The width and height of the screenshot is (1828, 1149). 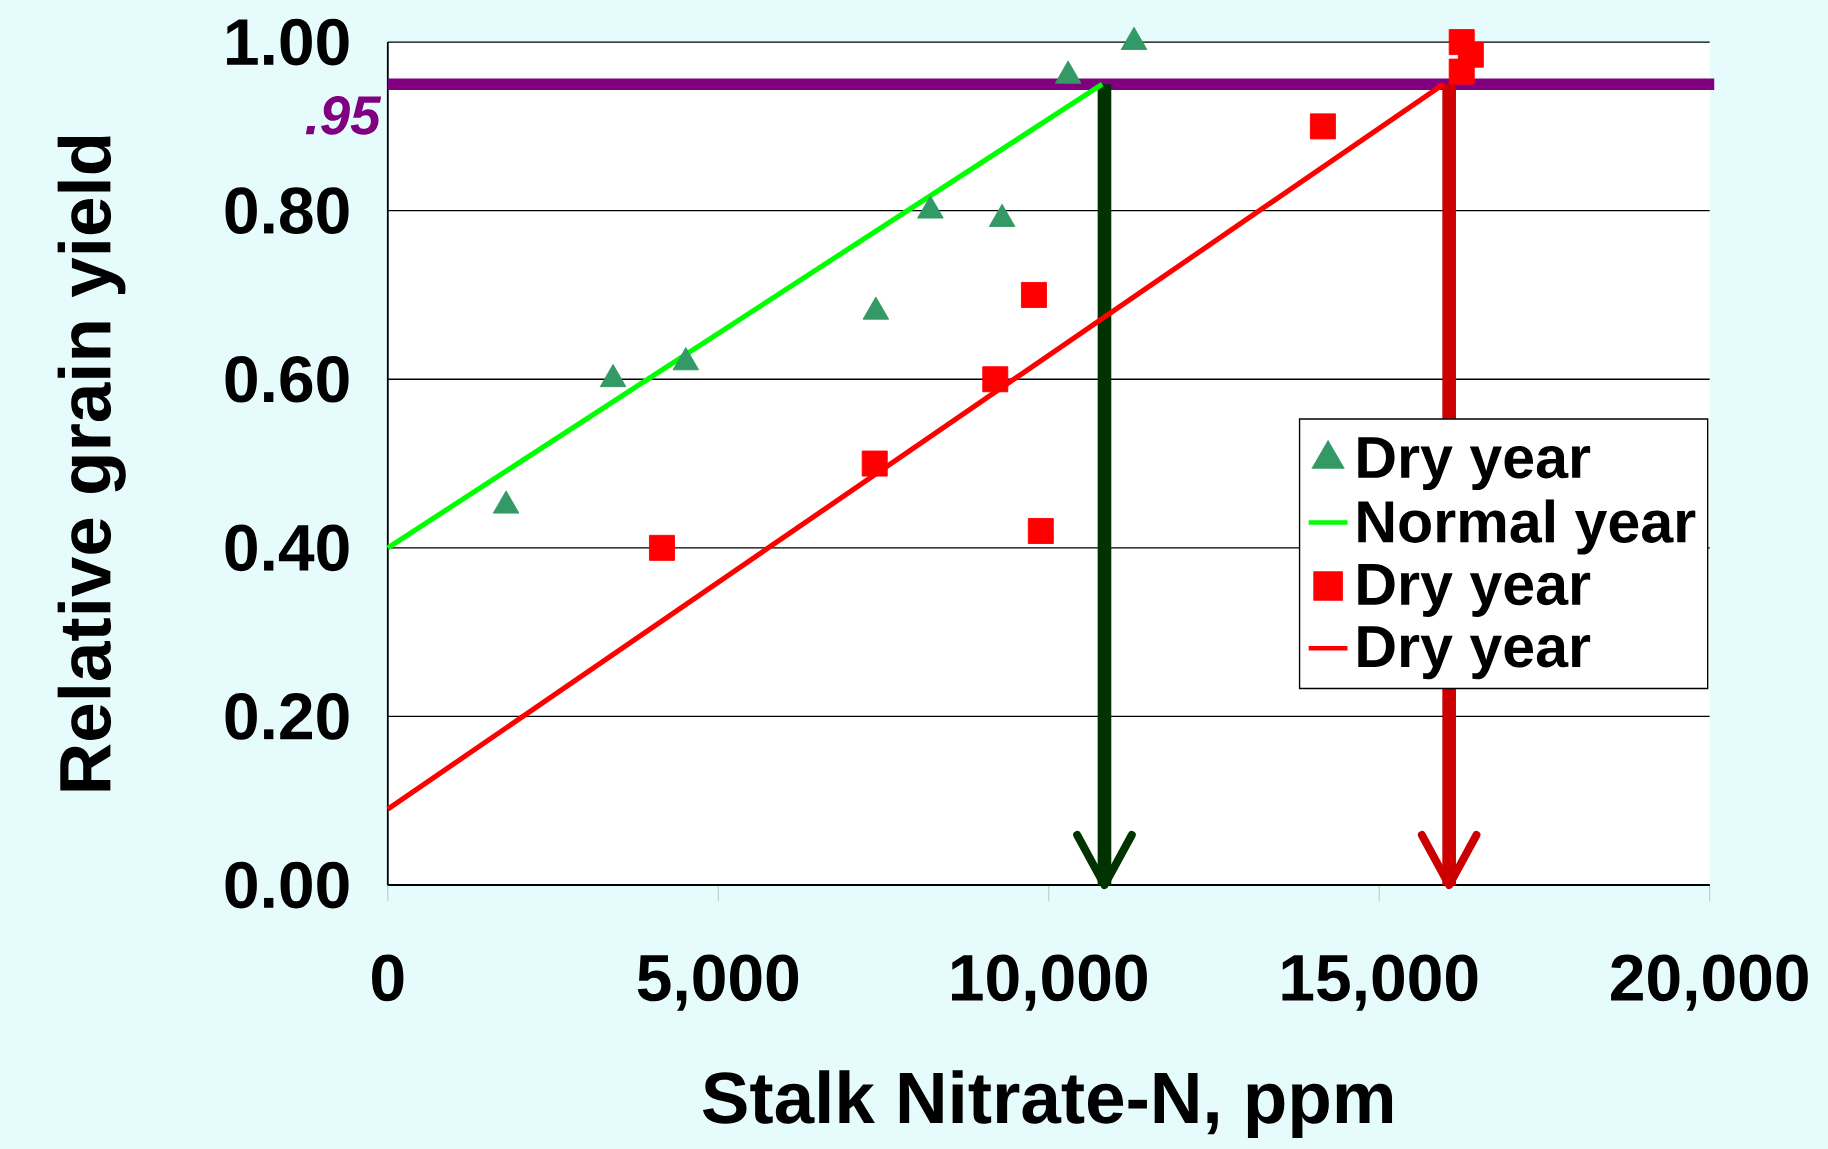 What do you see at coordinates (1709, 982) in the screenshot?
I see `x-tick-label: 20,000` at bounding box center [1709, 982].